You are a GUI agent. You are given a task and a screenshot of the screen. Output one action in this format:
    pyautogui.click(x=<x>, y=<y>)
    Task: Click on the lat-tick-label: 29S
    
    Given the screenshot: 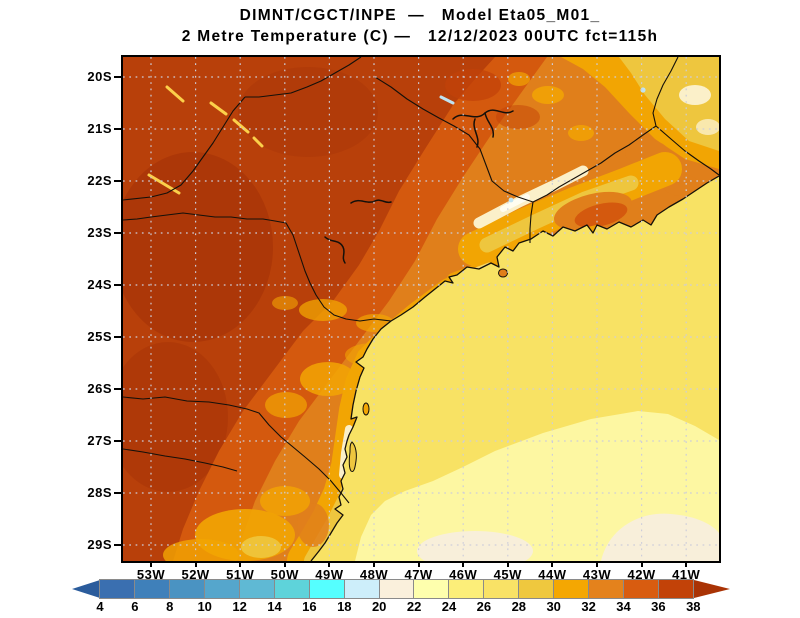 What is the action you would take?
    pyautogui.click(x=99, y=544)
    